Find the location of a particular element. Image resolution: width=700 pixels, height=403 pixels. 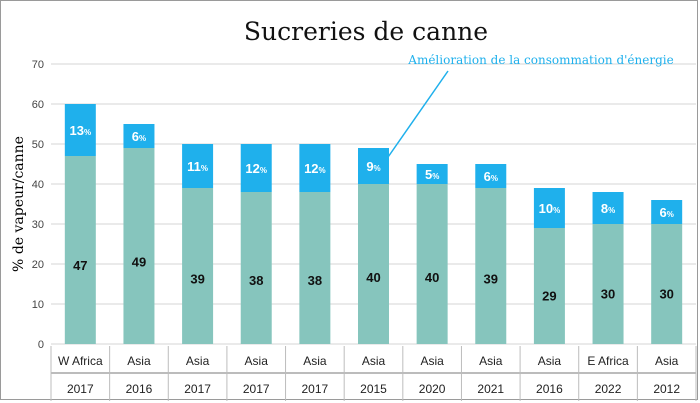

improvement-value-label: 10% is located at coordinates (550, 208).